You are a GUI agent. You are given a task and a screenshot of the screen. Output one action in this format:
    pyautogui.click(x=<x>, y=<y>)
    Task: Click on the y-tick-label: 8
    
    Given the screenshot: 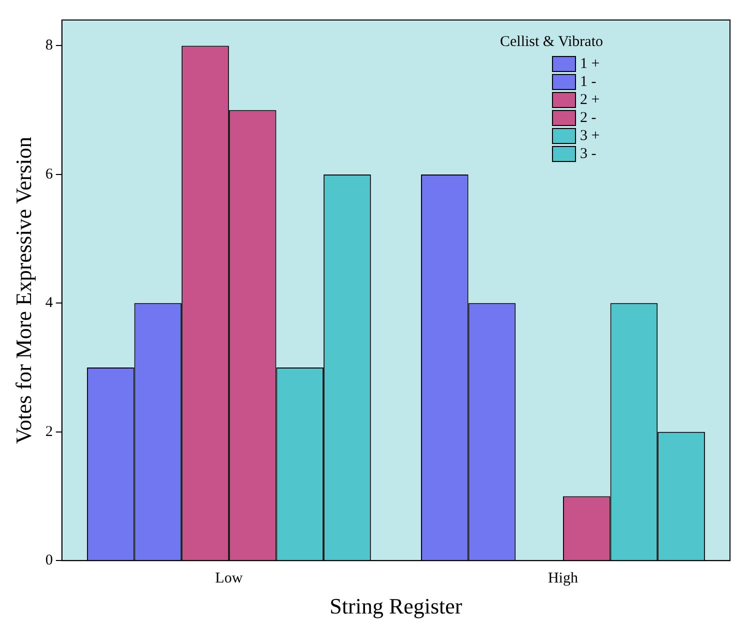 What is the action you would take?
    pyautogui.click(x=49, y=46)
    